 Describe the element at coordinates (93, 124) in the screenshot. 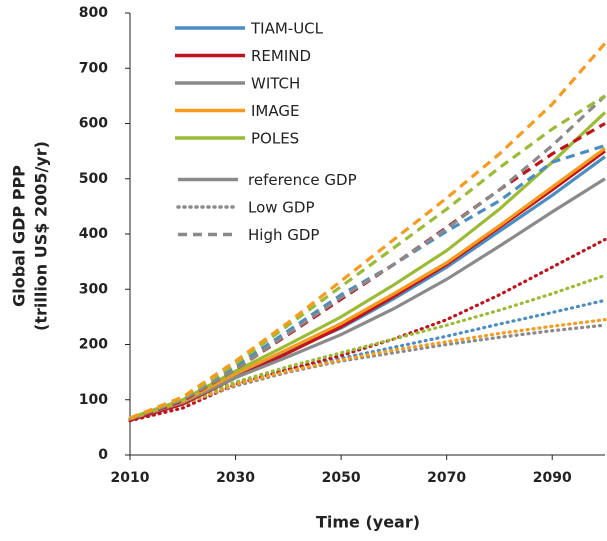

I see `y-tick-label: 600` at that location.